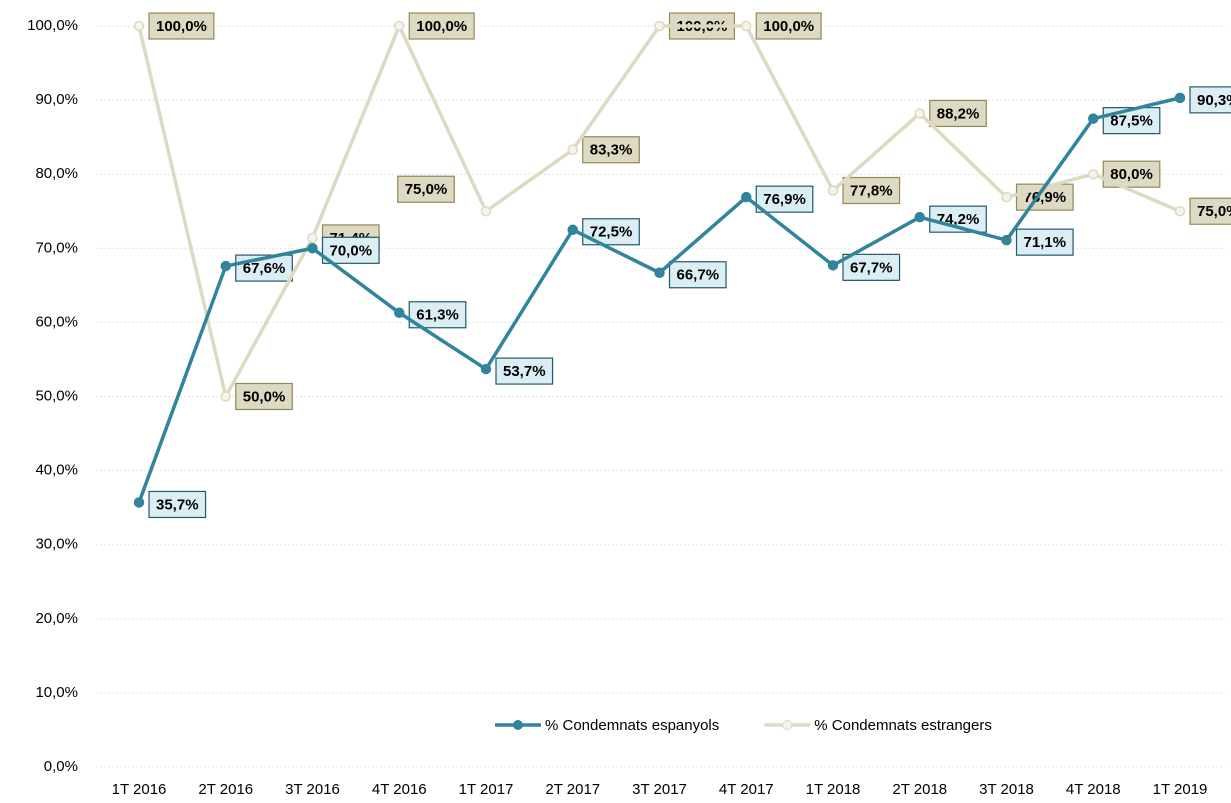  What do you see at coordinates (312, 789) in the screenshot?
I see `x-tick-label: 3T 2016` at bounding box center [312, 789].